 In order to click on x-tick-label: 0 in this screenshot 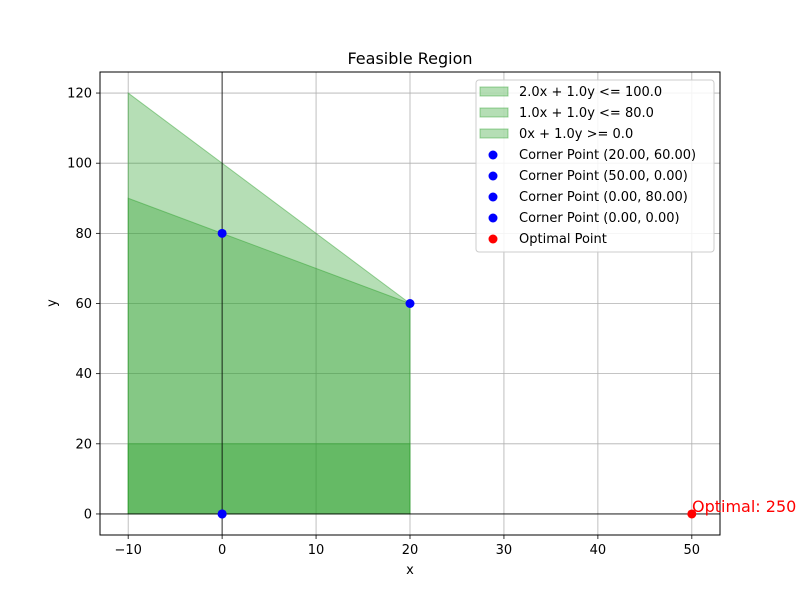, I will do `click(222, 550)`.